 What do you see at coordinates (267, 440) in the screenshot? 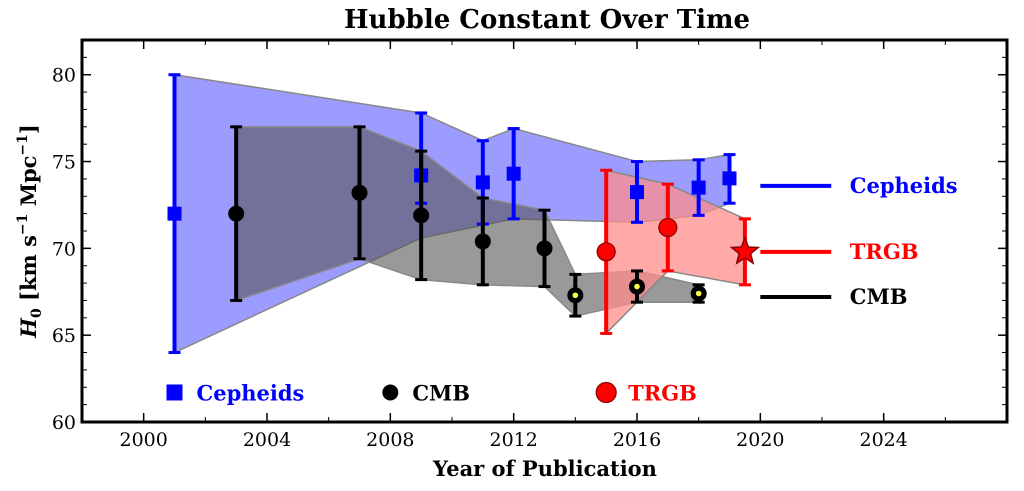
I see `x-tick-label: 2004` at bounding box center [267, 440].